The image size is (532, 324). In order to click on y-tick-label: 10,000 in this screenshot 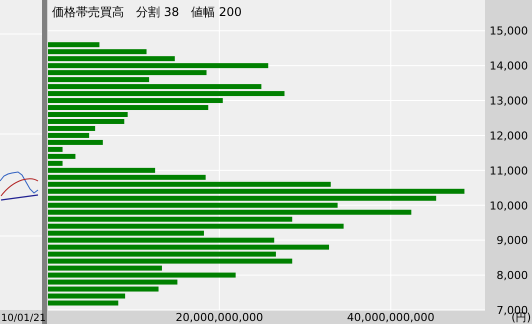, I will do `click(509, 205)`.